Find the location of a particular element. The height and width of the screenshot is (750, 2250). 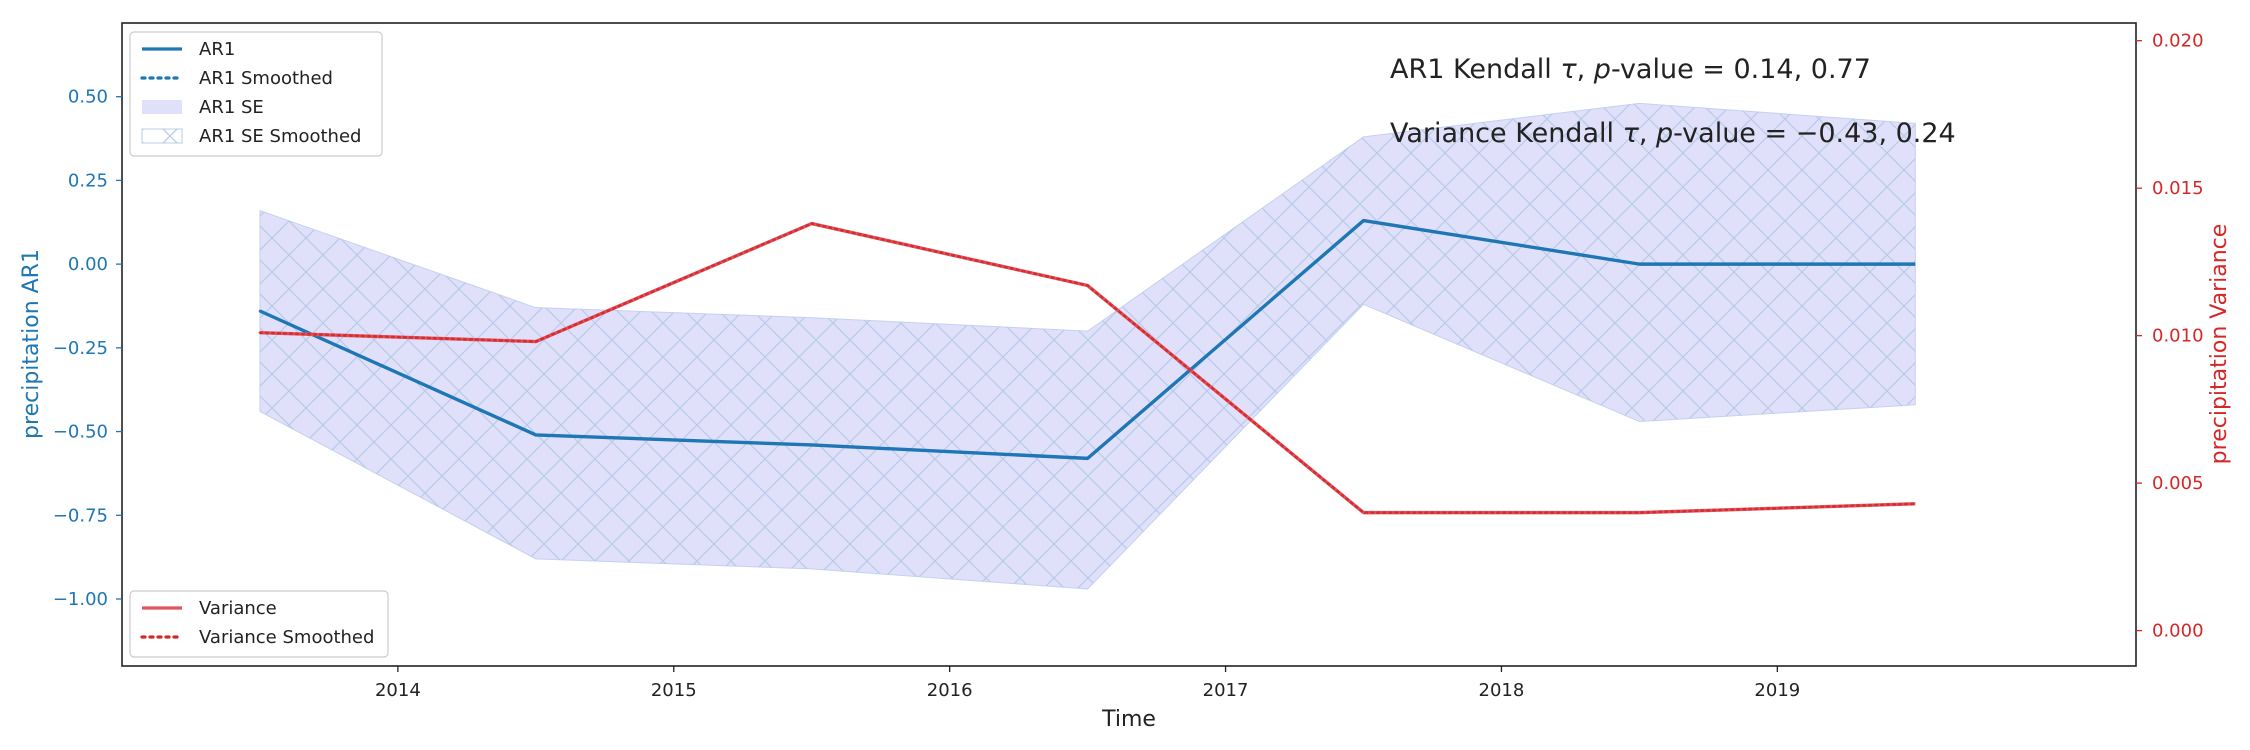

x-tick-label-2018: 2018 is located at coordinates (1502, 690).